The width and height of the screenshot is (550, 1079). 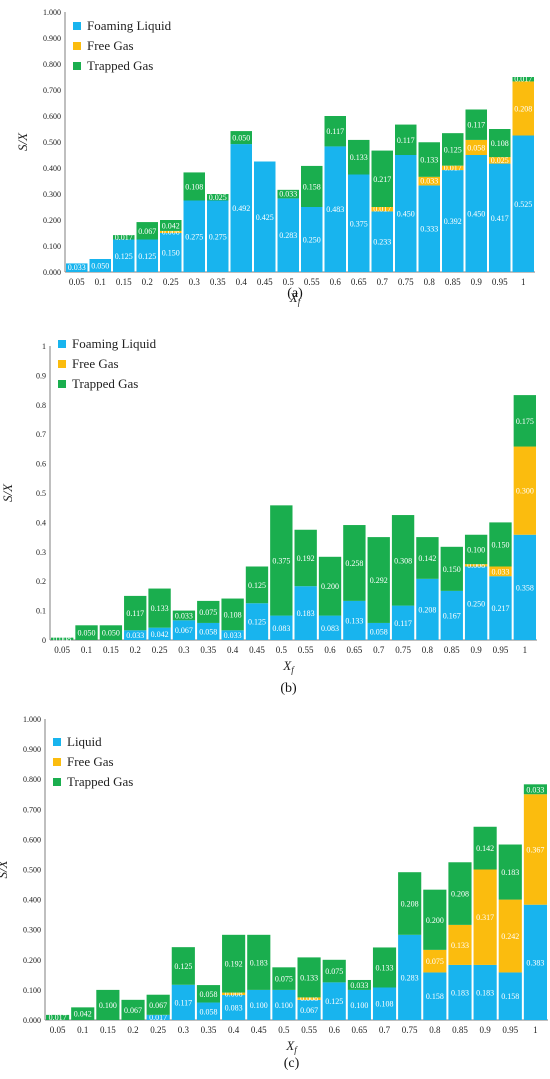 What do you see at coordinates (32, 1020) in the screenshot?
I see `y-tick-label: 0.000` at bounding box center [32, 1020].